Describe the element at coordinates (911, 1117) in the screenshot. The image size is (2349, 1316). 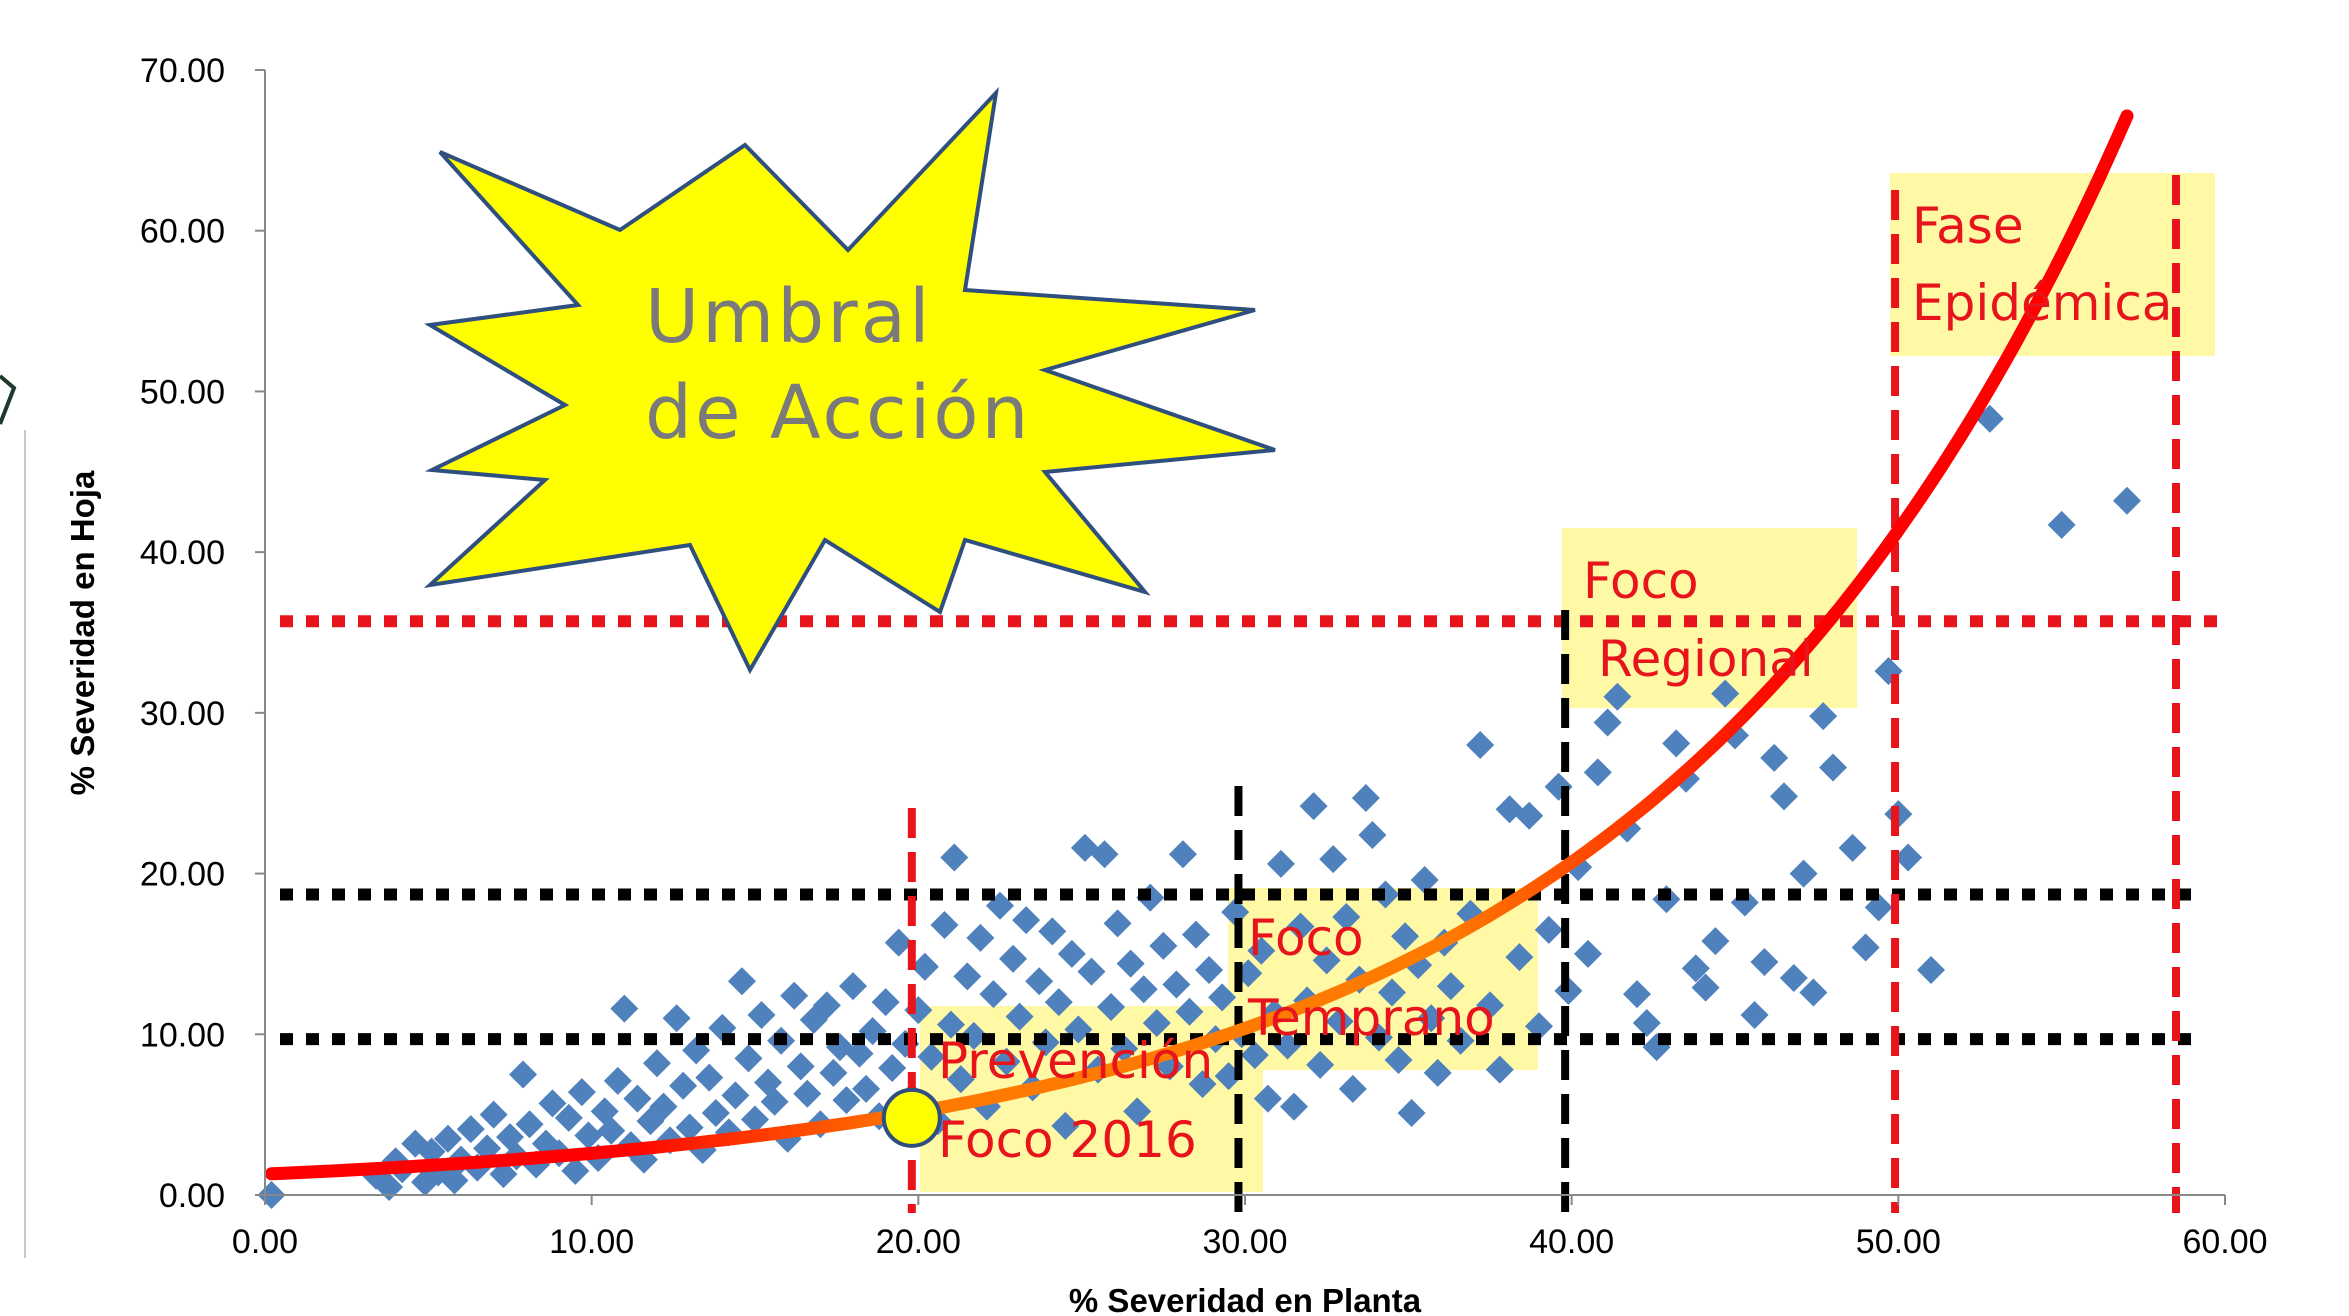
I see `action-threshold-point` at that location.